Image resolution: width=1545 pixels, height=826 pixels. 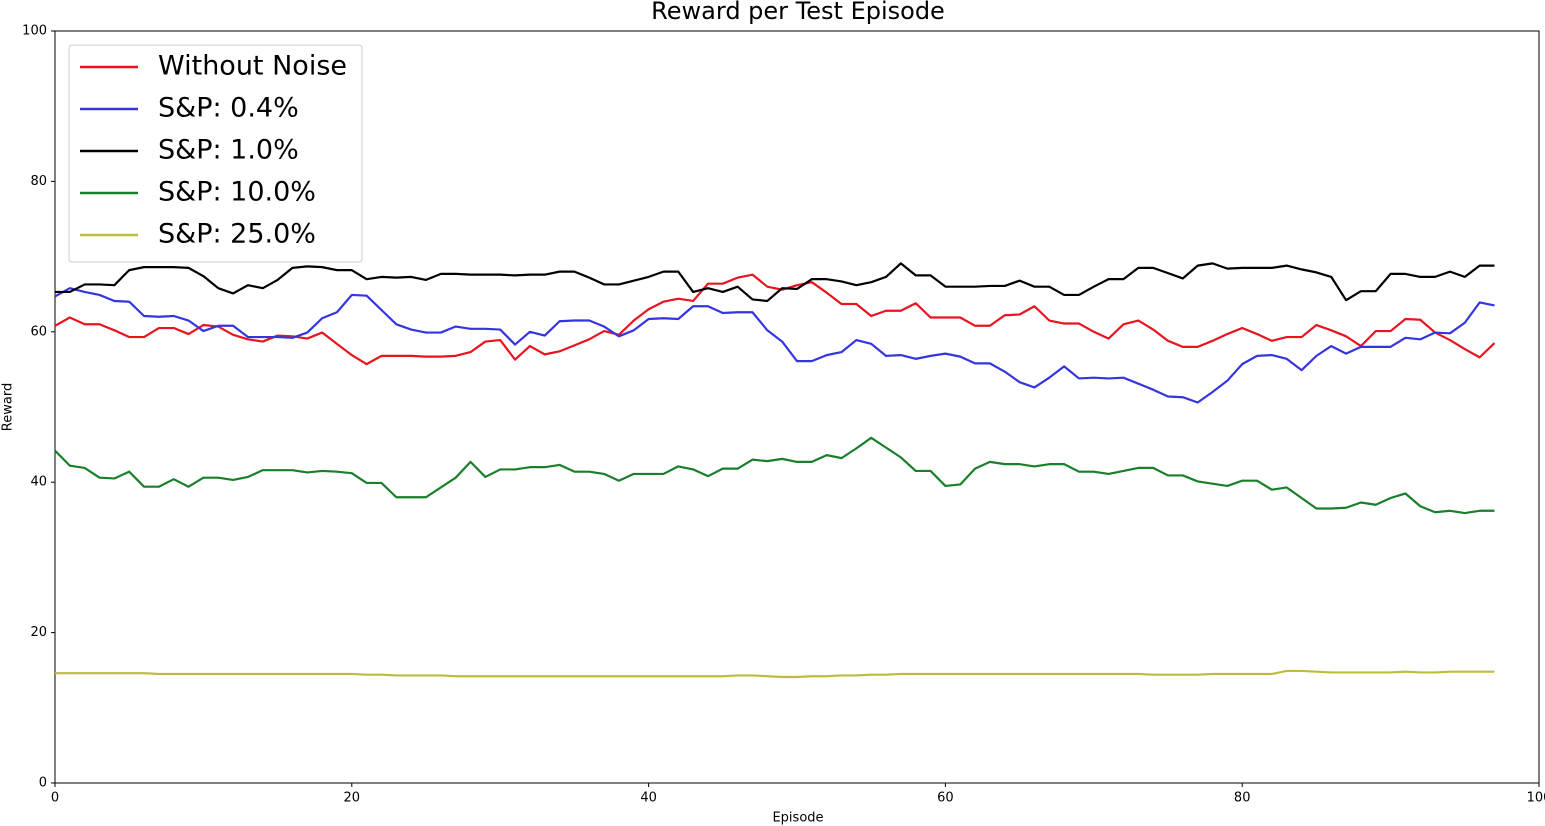 I want to click on x-axis-label: Episode, so click(x=797, y=818).